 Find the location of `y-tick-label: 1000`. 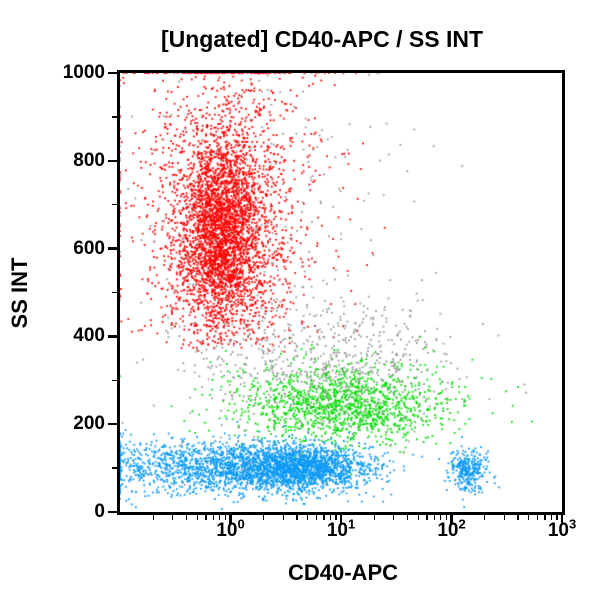

y-tick-label: 1000 is located at coordinates (83, 72).